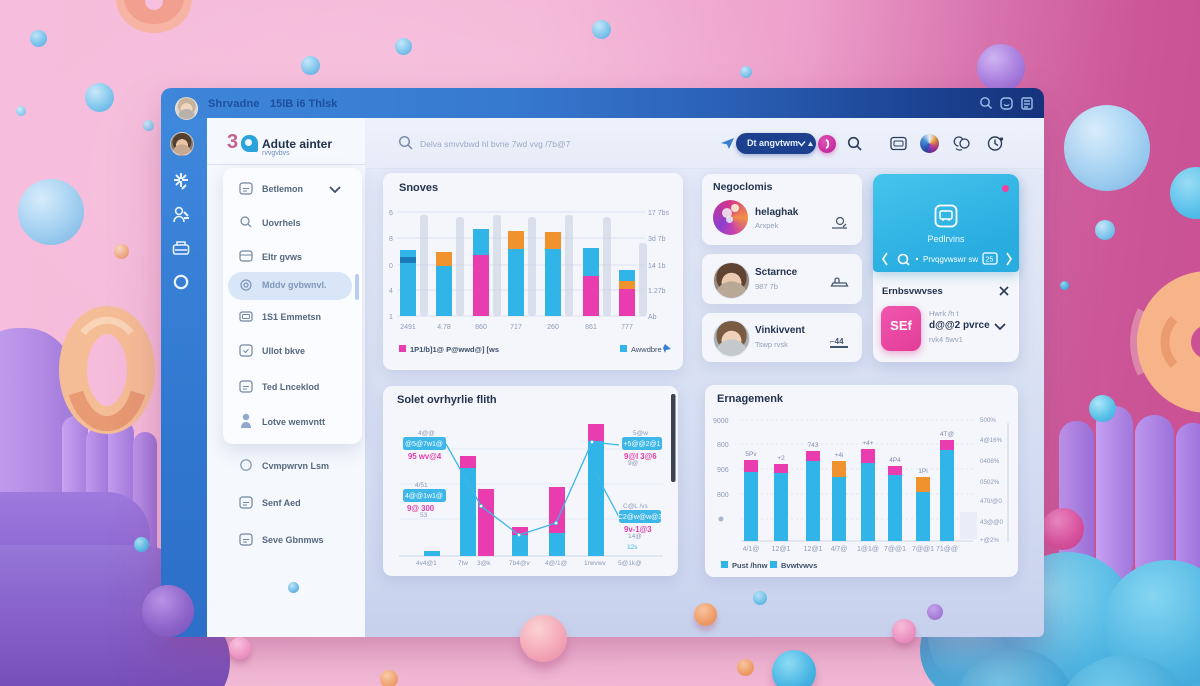  Describe the element at coordinates (421, 508) in the screenshot. I see `svg-text: 9@ 300` at that location.